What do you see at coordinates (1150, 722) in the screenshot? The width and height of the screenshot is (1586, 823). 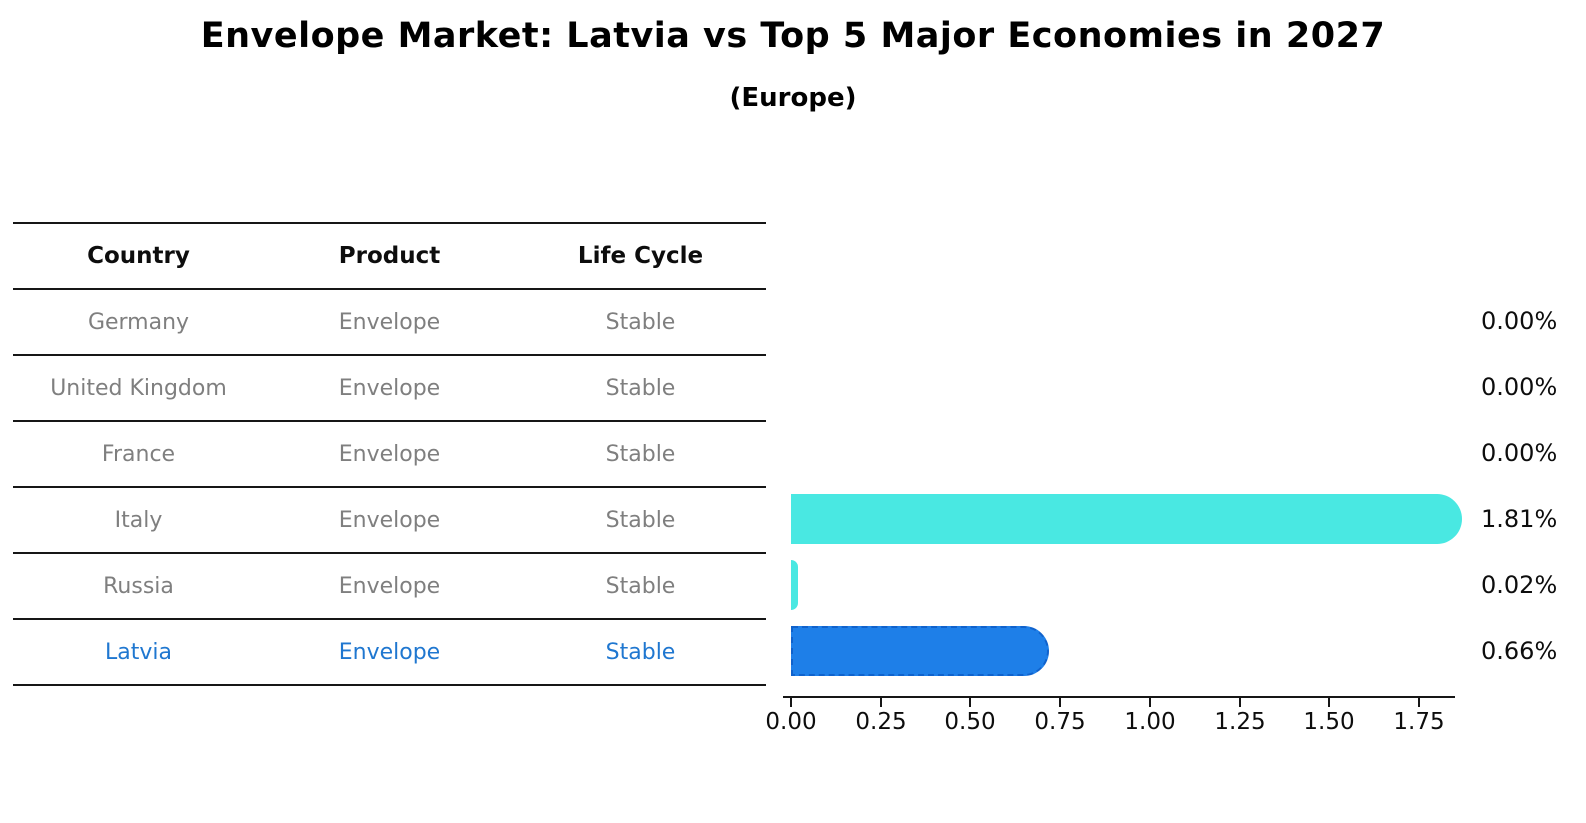 I see `x-tick-label: 1.00` at bounding box center [1150, 722].